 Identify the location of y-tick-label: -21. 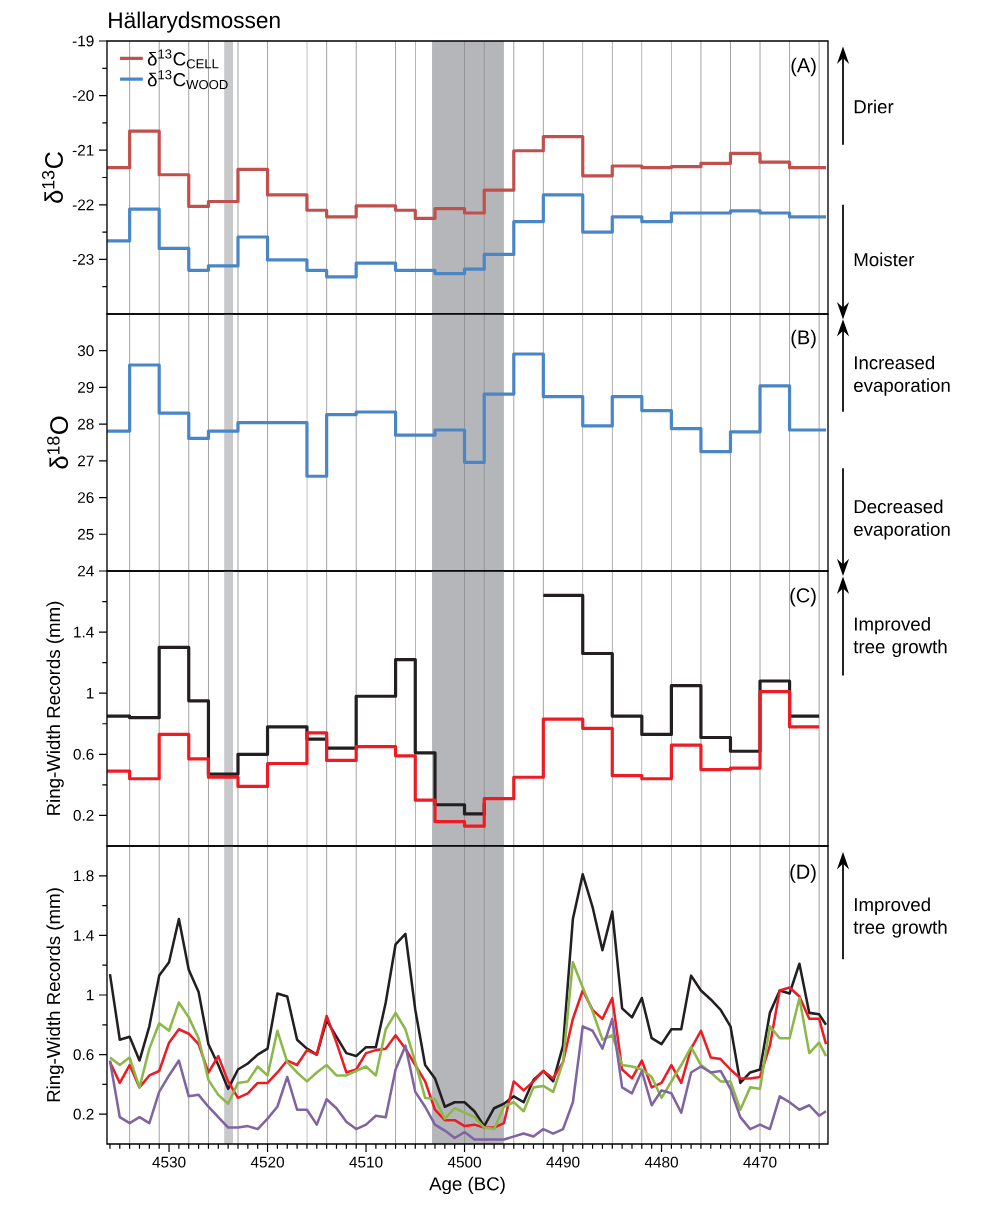
(83, 150).